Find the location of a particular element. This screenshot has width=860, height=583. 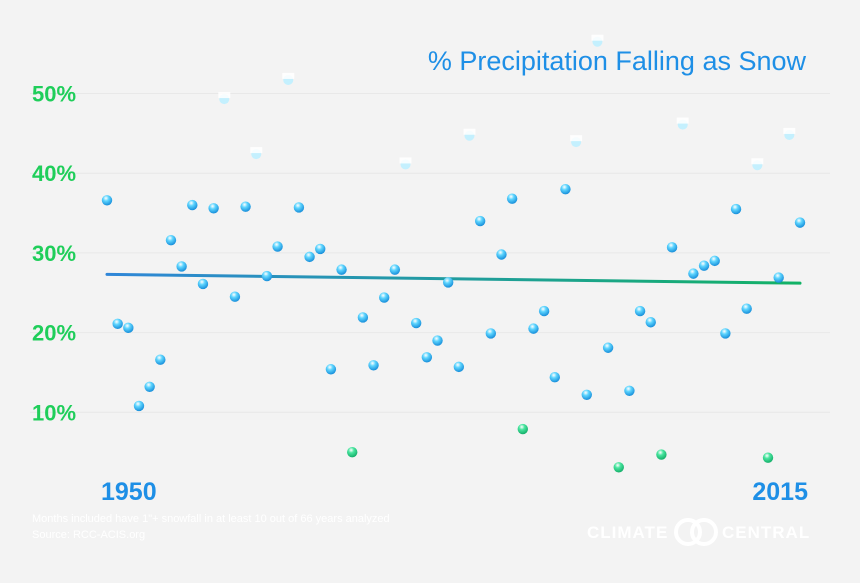

logo-text-right: CENTRAL is located at coordinates (766, 532).